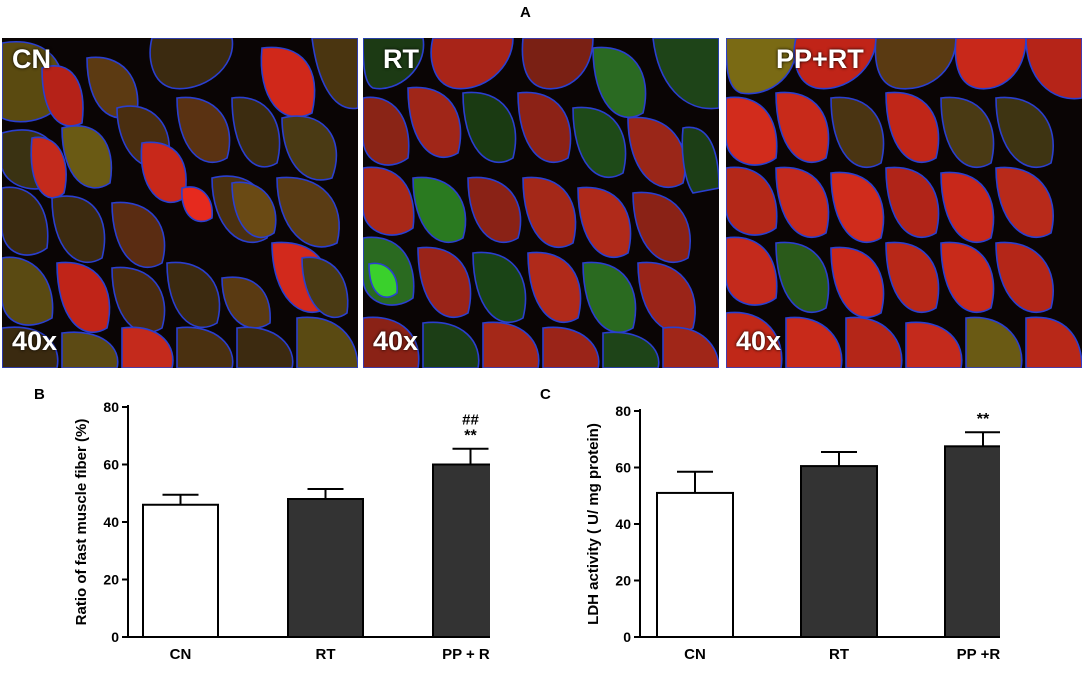 The height and width of the screenshot is (675, 1084). What do you see at coordinates (545, 394) in the screenshot?
I see `panel-c-letter: C` at bounding box center [545, 394].